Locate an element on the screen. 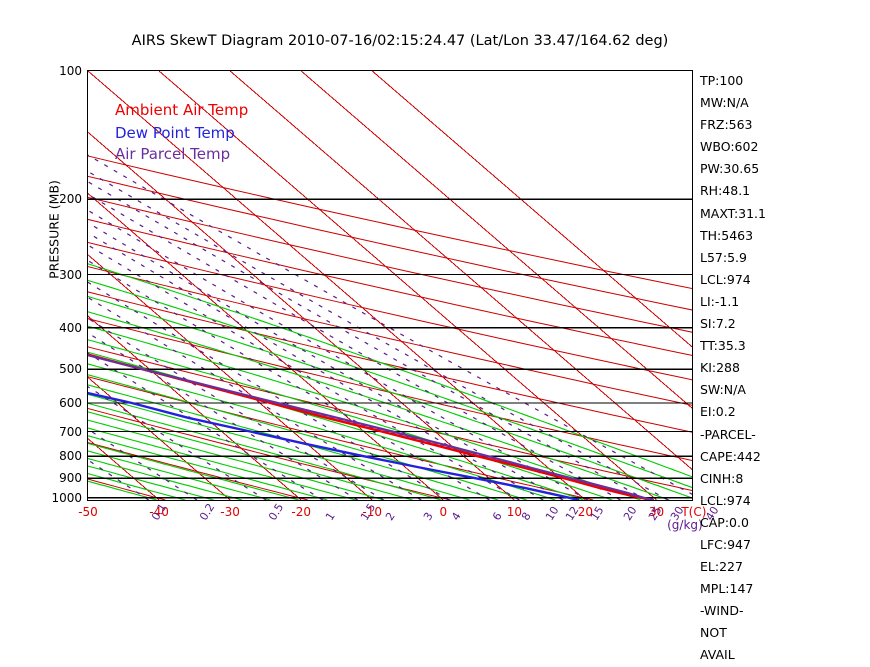 The height and width of the screenshot is (667, 870). curve-ambient-air-temp is located at coordinates (371, 426).